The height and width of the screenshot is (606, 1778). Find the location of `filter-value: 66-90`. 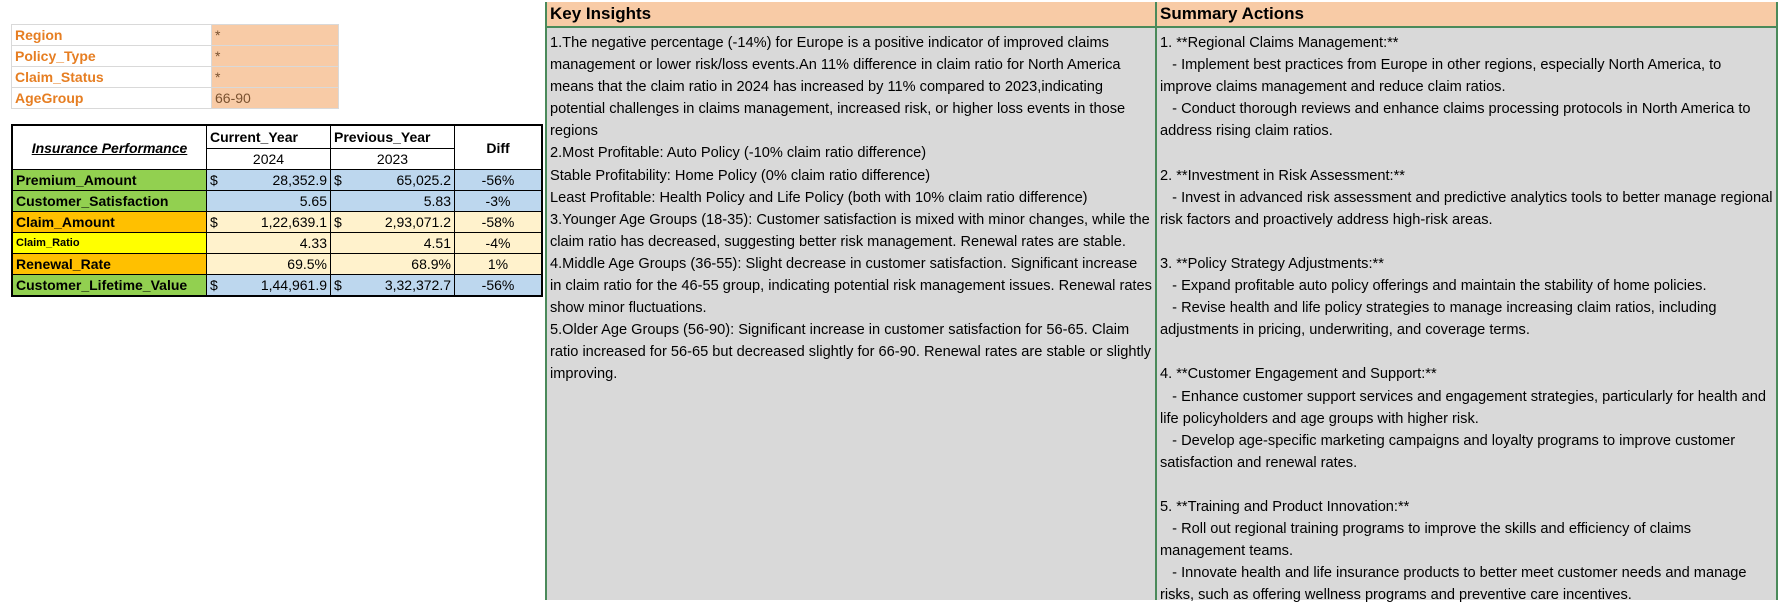

filter-value: 66-90 is located at coordinates (275, 98).